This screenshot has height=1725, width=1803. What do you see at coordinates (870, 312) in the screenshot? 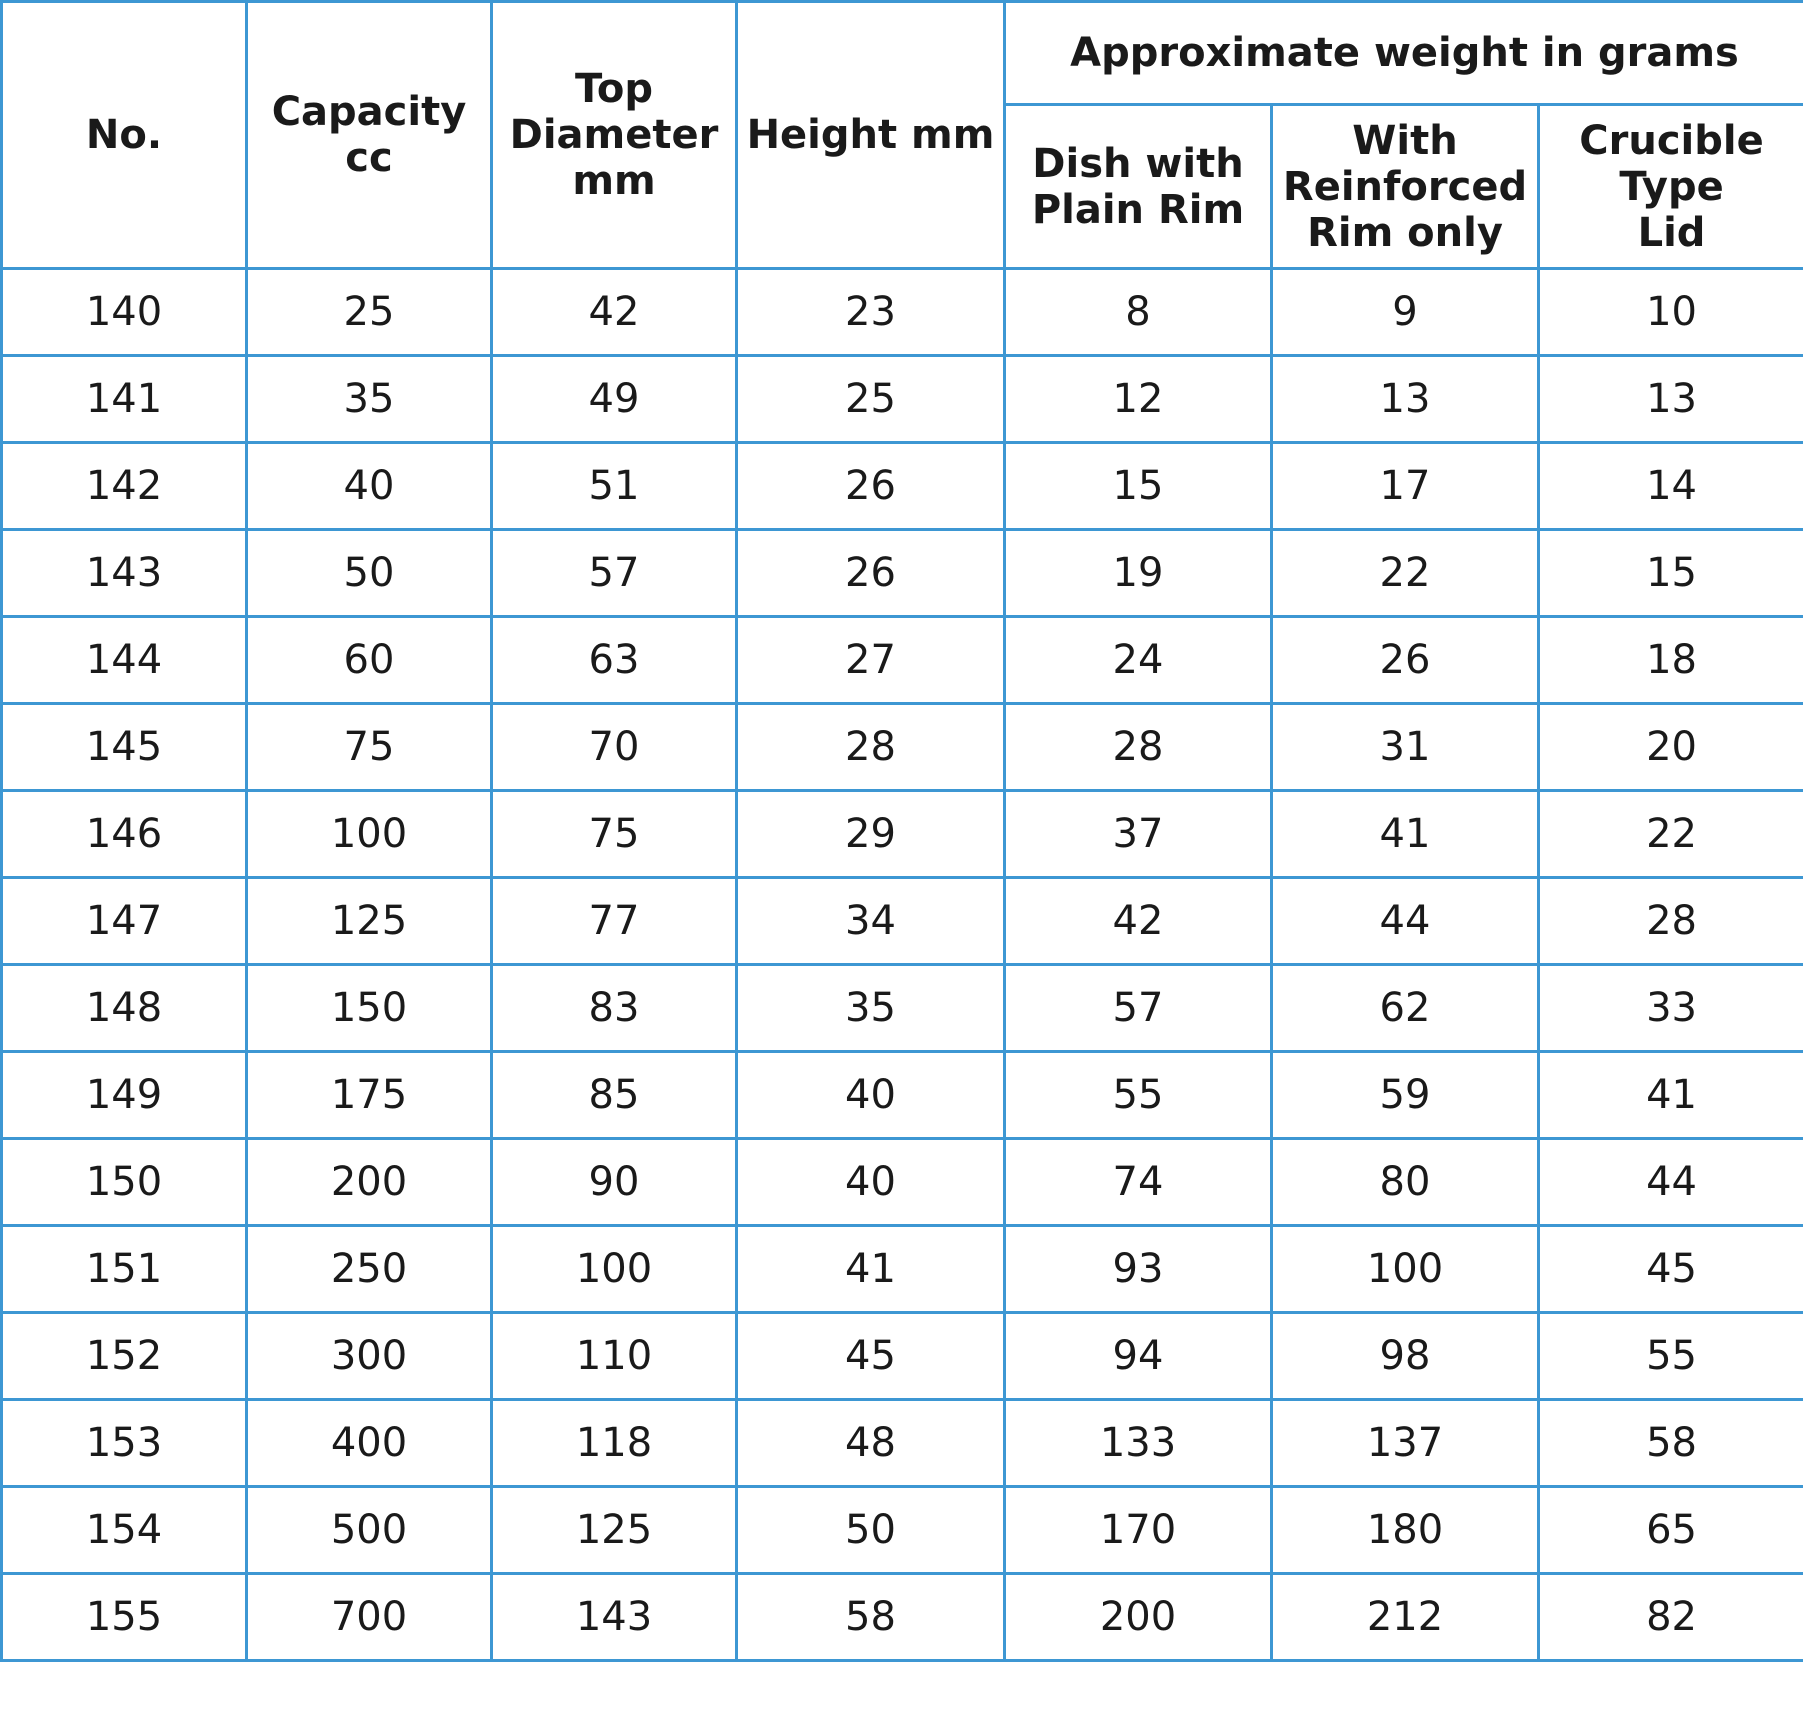
I see `cell-height: 23` at bounding box center [870, 312].